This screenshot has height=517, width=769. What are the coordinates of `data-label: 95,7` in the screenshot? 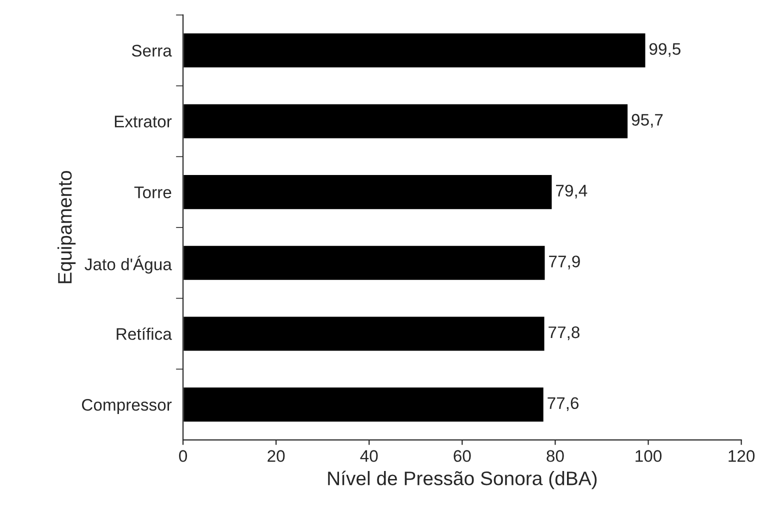 It's located at (647, 121).